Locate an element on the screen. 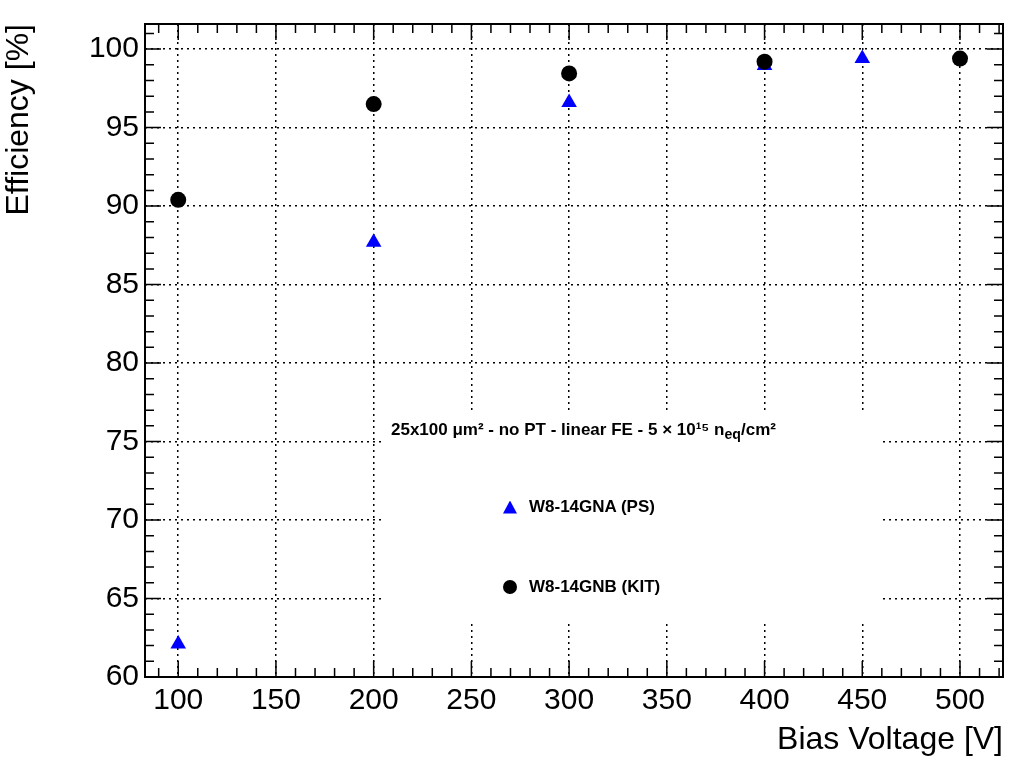 Image resolution: width=1012 pixels, height=759 pixels. y-tick-label: 70 is located at coordinates (122, 518).